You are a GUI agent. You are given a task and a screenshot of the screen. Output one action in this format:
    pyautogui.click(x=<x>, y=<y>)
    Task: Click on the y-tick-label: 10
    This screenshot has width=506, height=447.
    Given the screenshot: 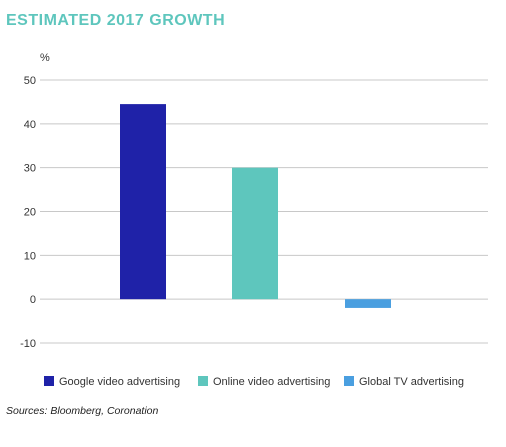 What is the action you would take?
    pyautogui.click(x=30, y=256)
    